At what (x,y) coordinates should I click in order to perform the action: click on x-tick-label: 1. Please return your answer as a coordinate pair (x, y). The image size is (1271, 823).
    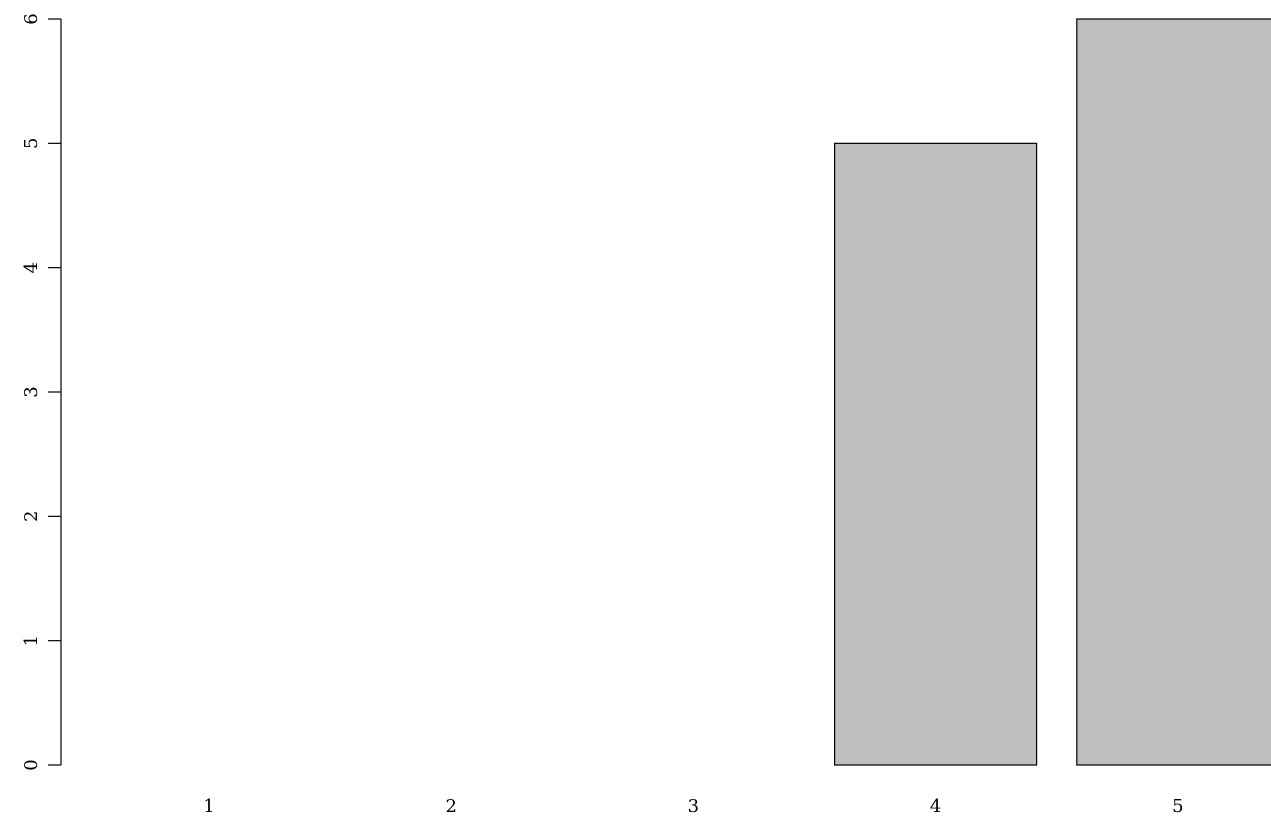
    Looking at the image, I should click on (208, 806).